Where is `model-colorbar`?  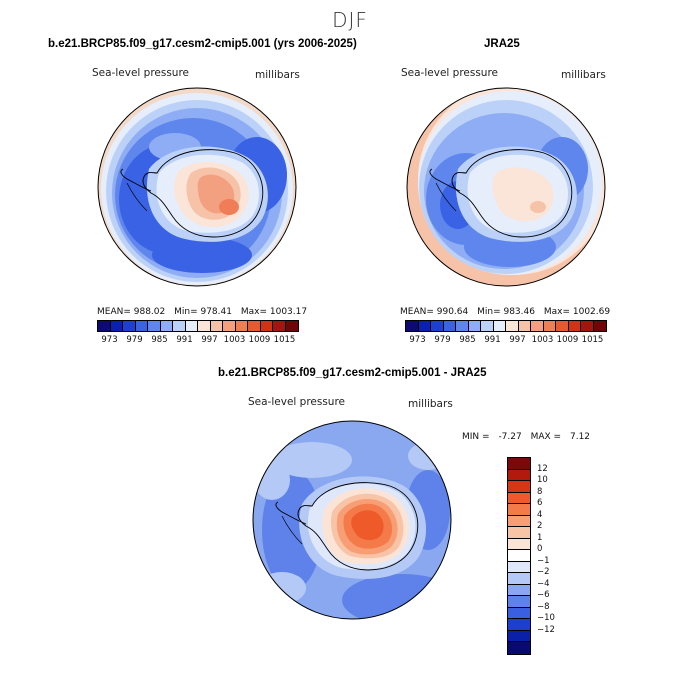 model-colorbar is located at coordinates (198, 326).